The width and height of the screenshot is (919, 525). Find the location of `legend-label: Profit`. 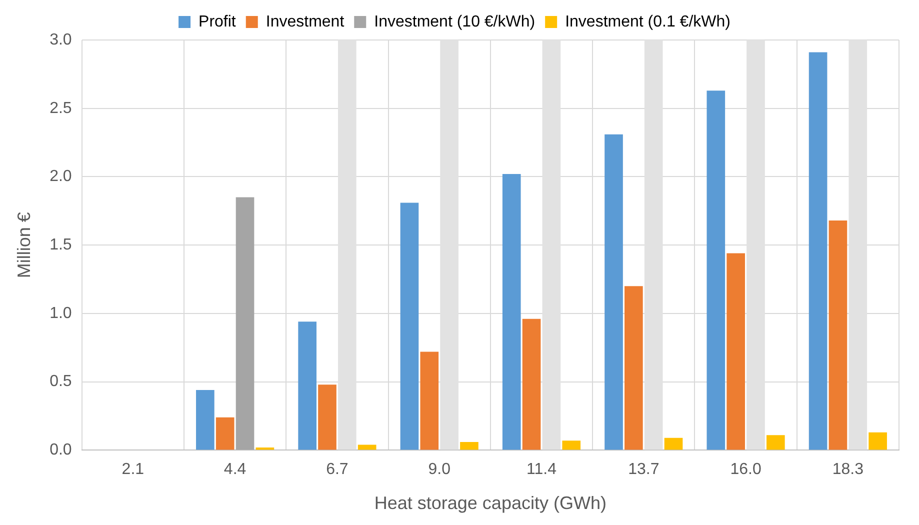

legend-label: Profit is located at coordinates (217, 21).